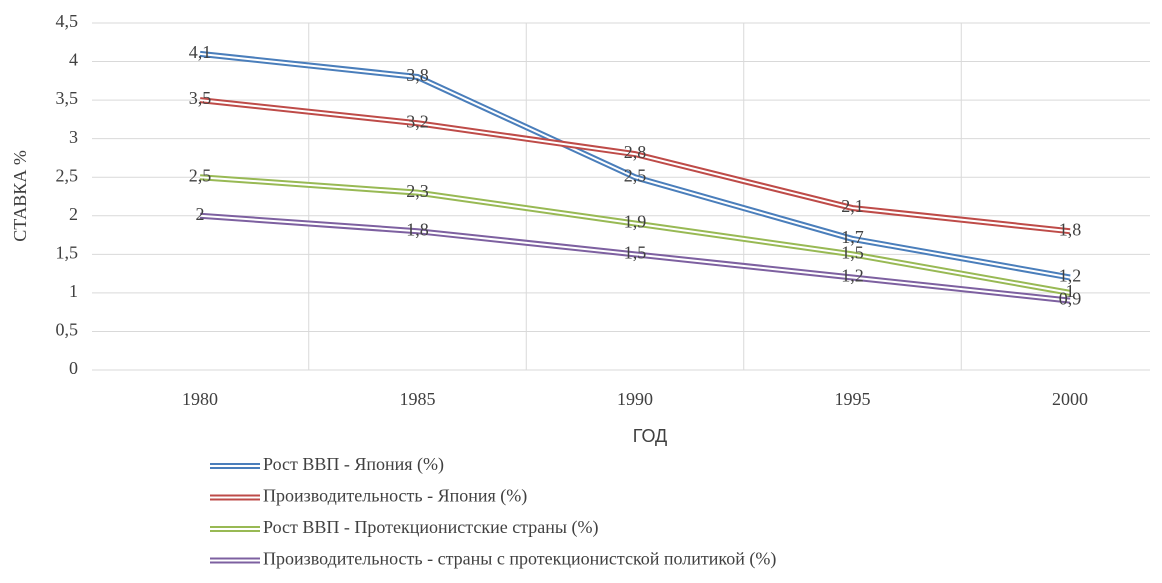 The width and height of the screenshot is (1162, 583). What do you see at coordinates (73, 137) in the screenshot?
I see `y-tick-label: 3` at bounding box center [73, 137].